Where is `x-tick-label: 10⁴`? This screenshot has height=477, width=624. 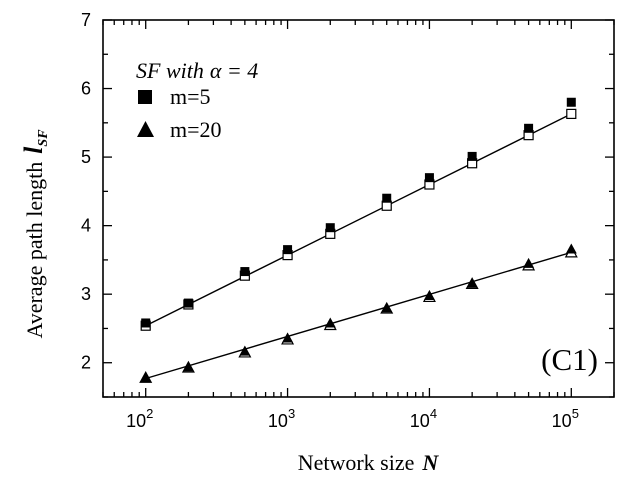 x-tick-label: 10⁴ is located at coordinates (423, 418).